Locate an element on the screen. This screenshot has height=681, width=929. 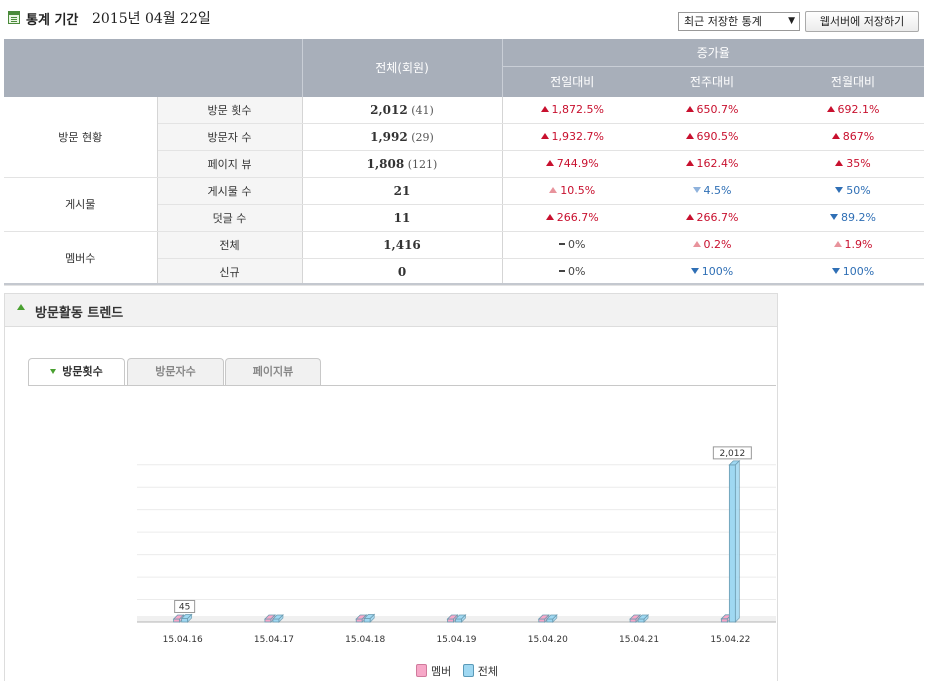
change-month-cell: 35% is located at coordinates (853, 164).